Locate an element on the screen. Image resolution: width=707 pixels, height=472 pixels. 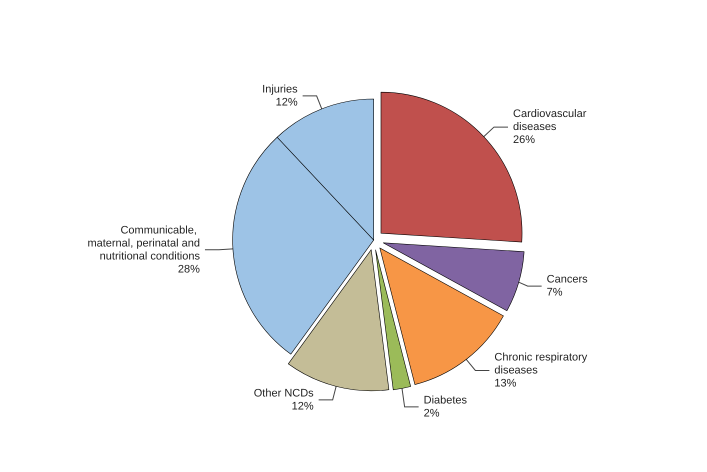
slice-label: Injuries is located at coordinates (280, 89).